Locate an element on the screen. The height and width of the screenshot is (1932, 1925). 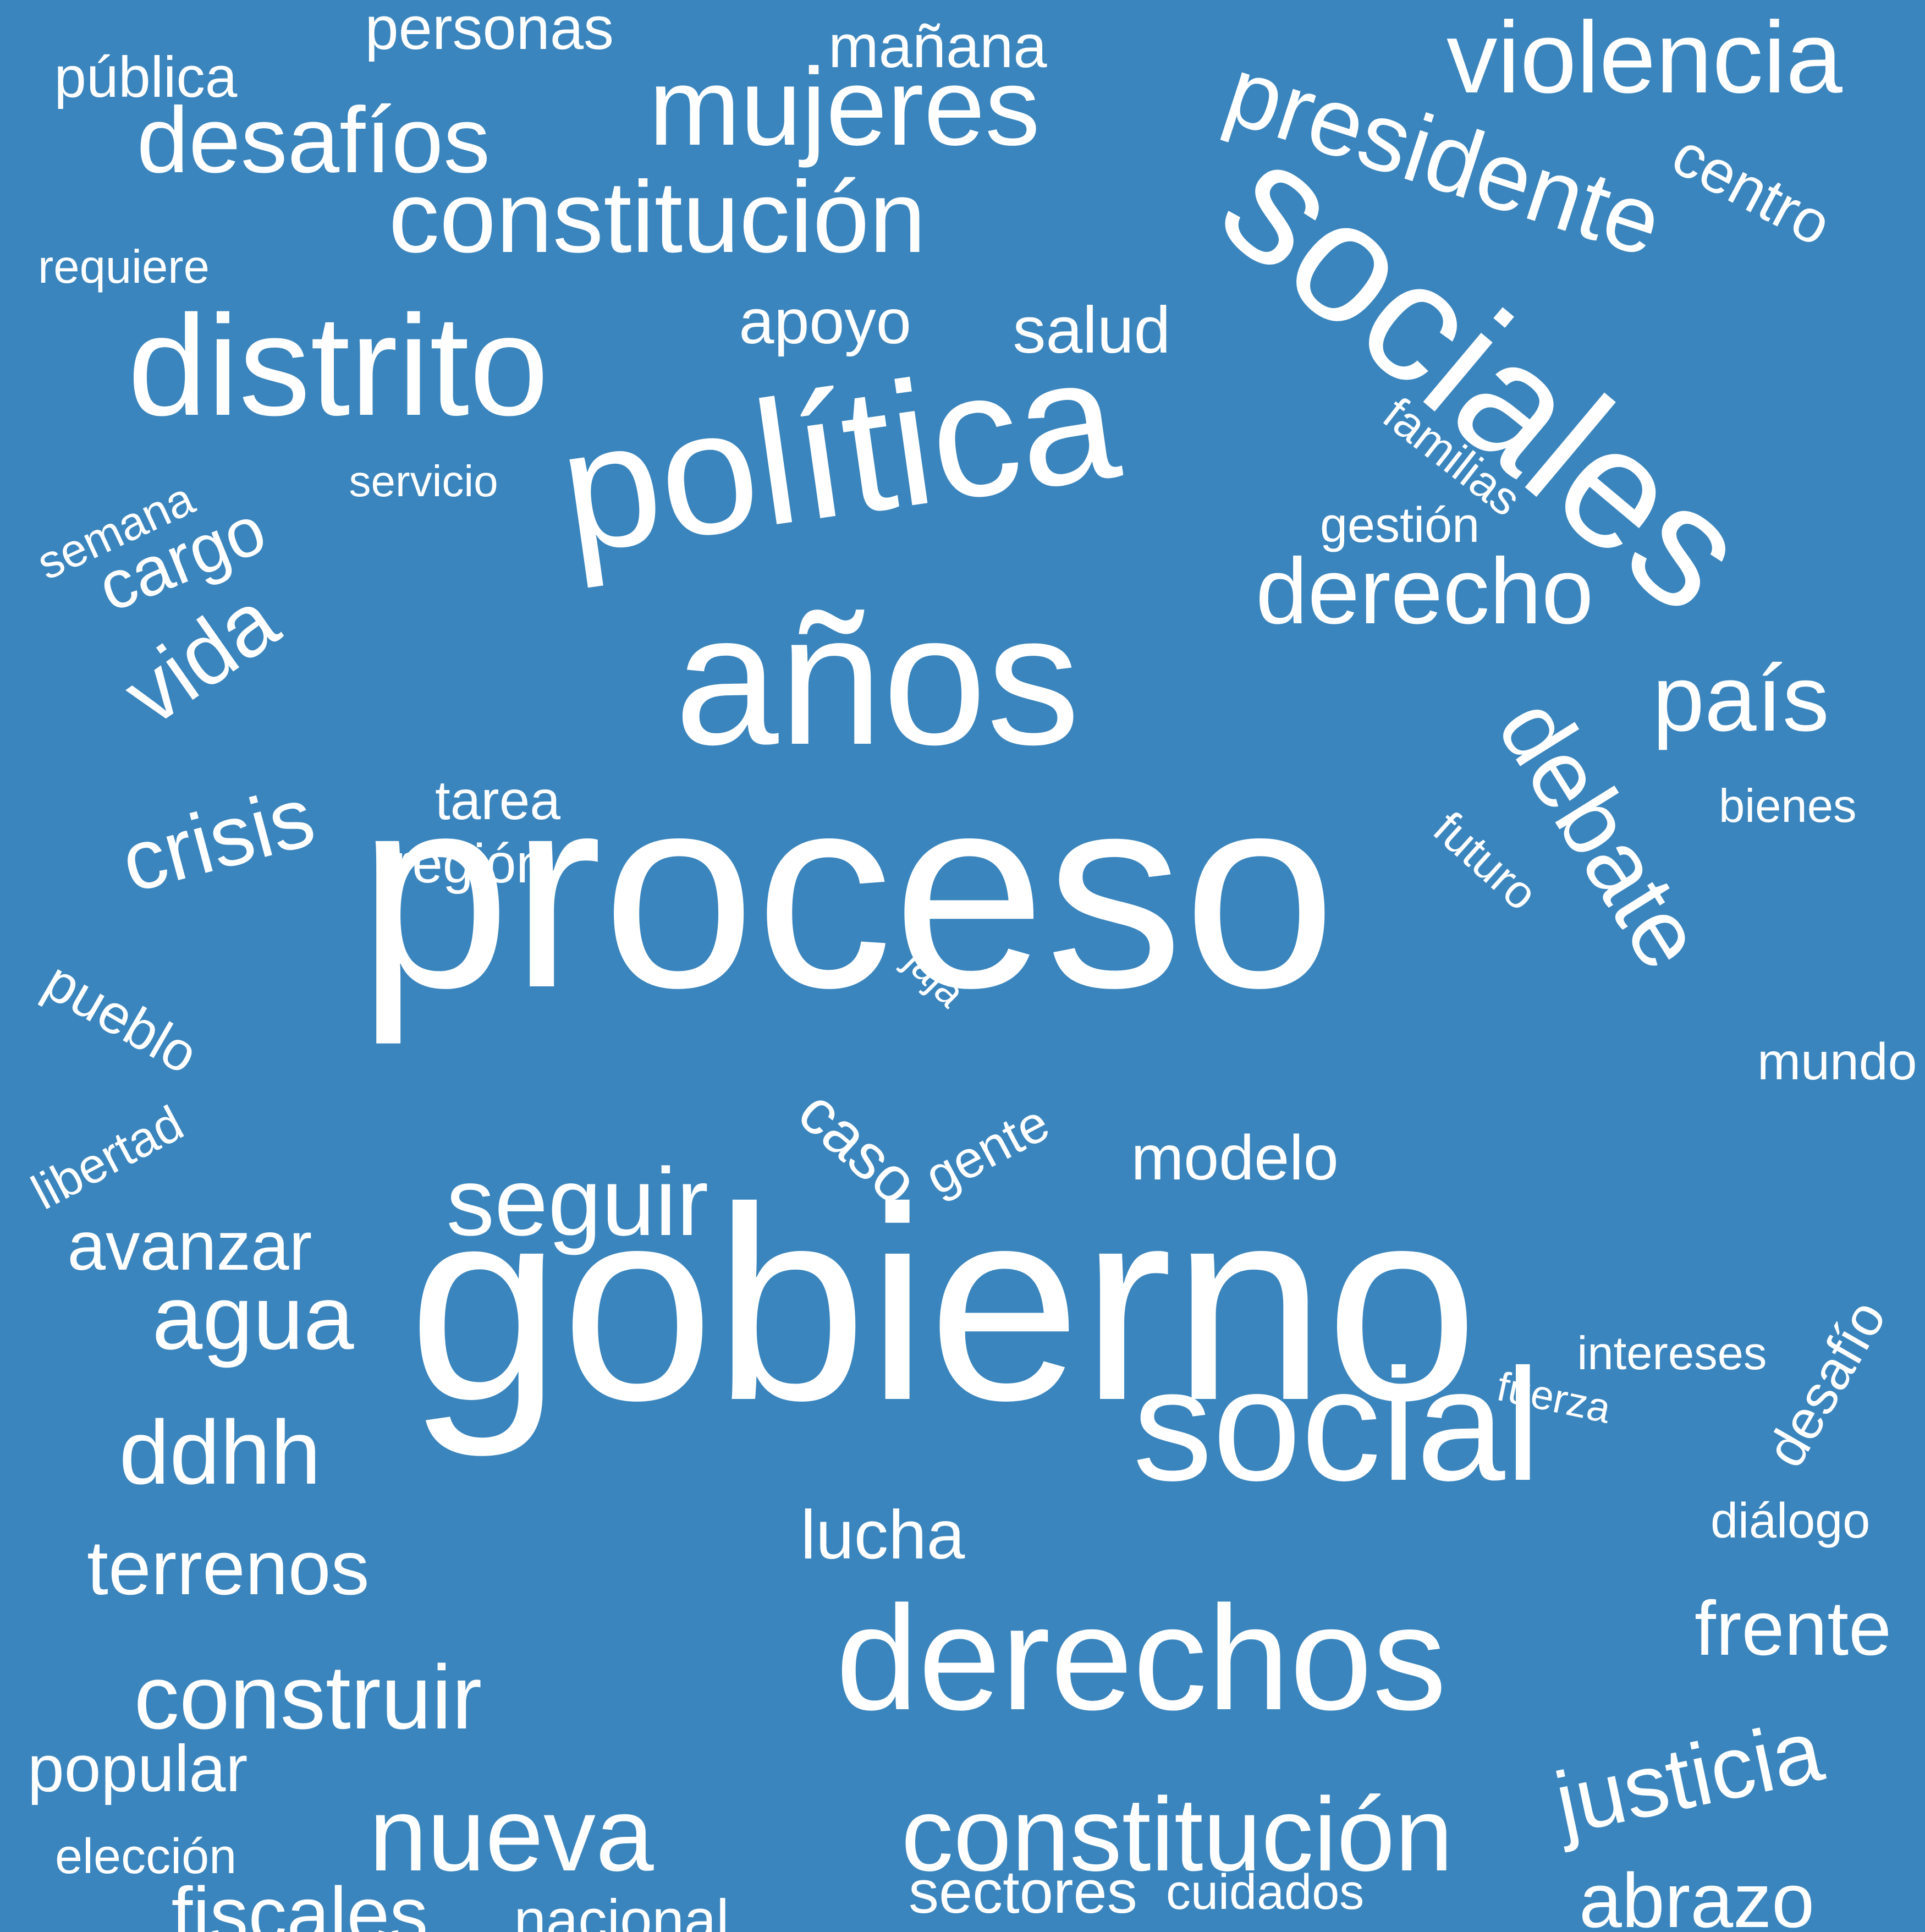
word-49: pueblo is located at coordinates (121, 1017).